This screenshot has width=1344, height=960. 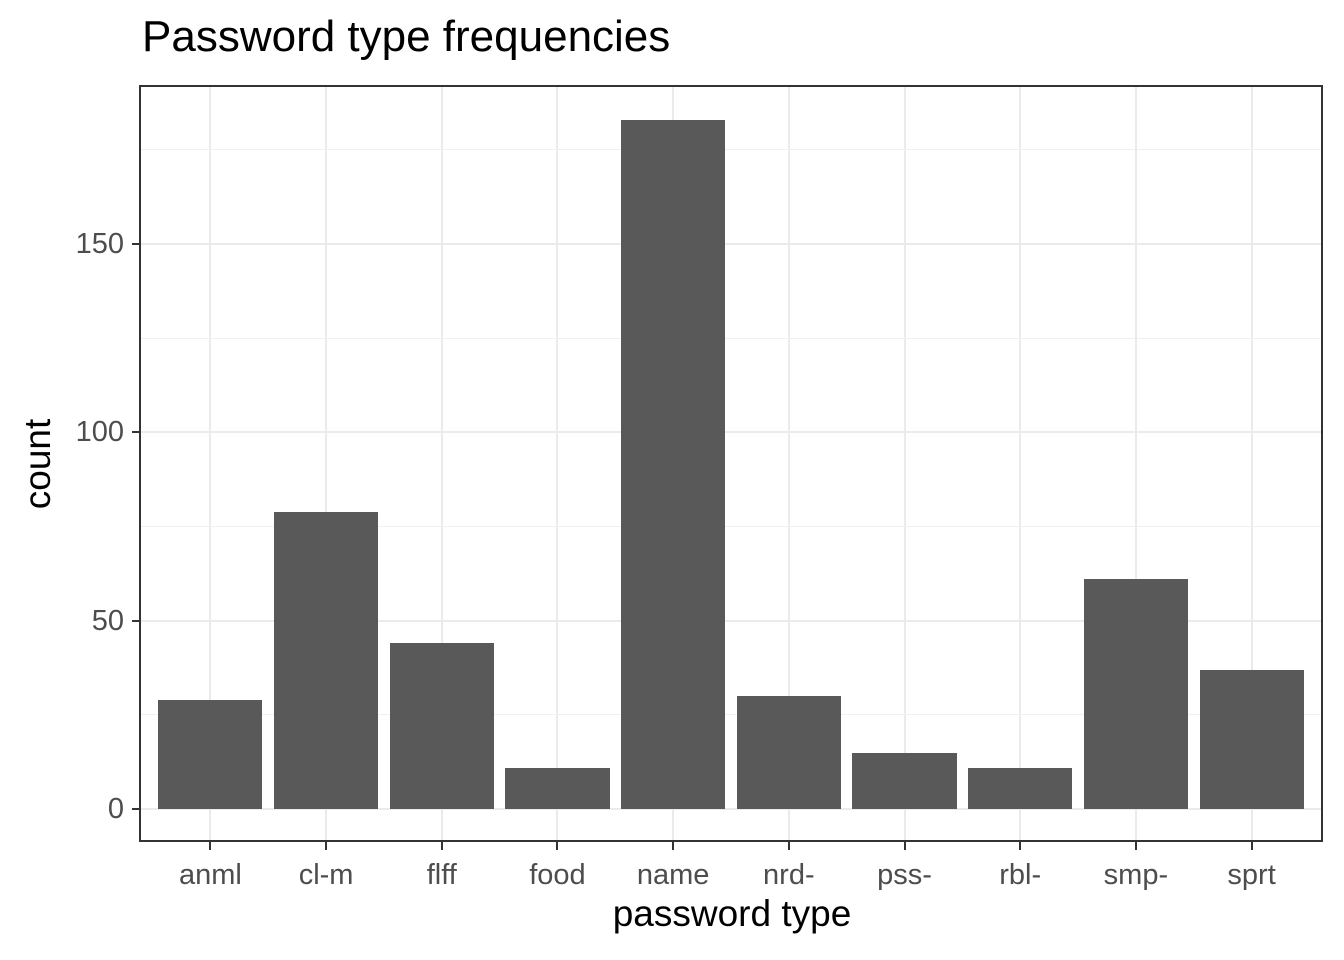 I want to click on y-tick-label: 150, so click(x=99, y=244).